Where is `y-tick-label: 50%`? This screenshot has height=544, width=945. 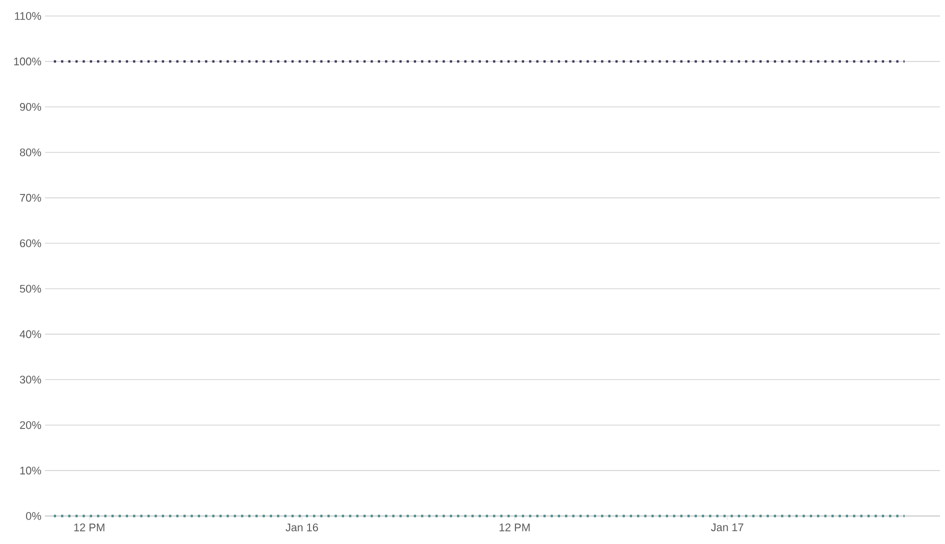 y-tick-label: 50% is located at coordinates (31, 288).